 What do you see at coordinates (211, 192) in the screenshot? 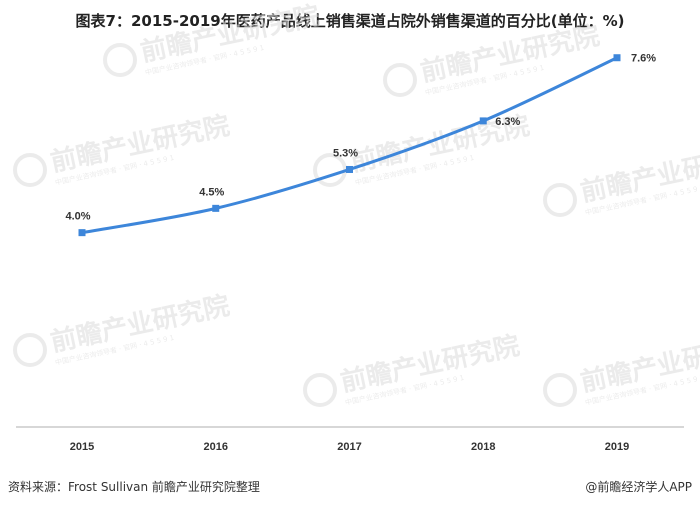
I see `data-label: 4.5%` at bounding box center [211, 192].